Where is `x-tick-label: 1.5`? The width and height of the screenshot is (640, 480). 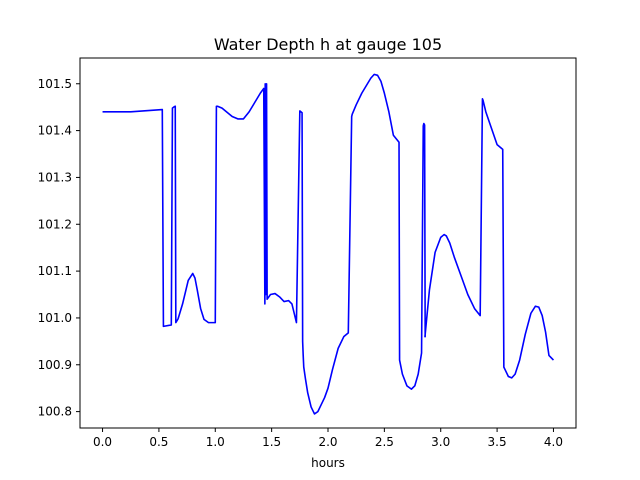
x-tick-label: 1.5 is located at coordinates (271, 442).